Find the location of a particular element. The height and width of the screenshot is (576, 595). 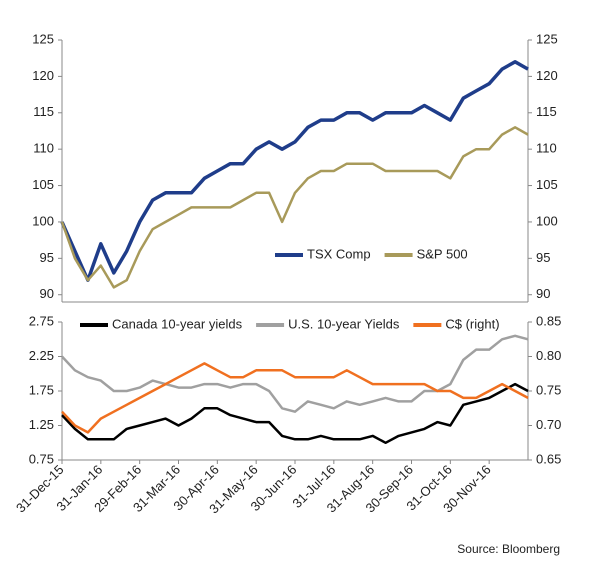

y-tick-label: 120 is located at coordinates (43, 75).